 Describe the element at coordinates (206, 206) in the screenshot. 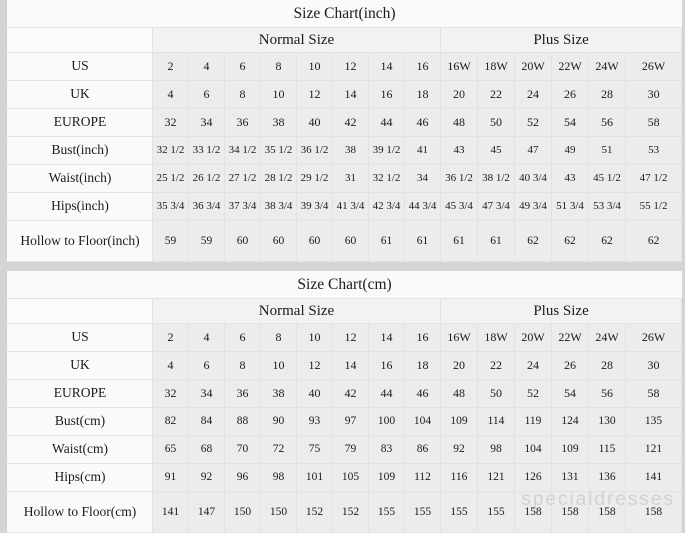

I see `cell-hips-inch-1: 36 3/4` at that location.